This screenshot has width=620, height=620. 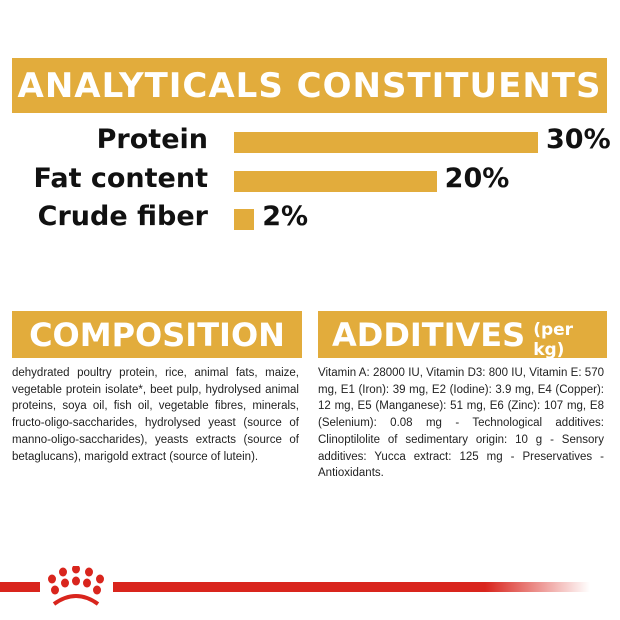 What do you see at coordinates (477, 178) in the screenshot?
I see `value-label: 20%` at bounding box center [477, 178].